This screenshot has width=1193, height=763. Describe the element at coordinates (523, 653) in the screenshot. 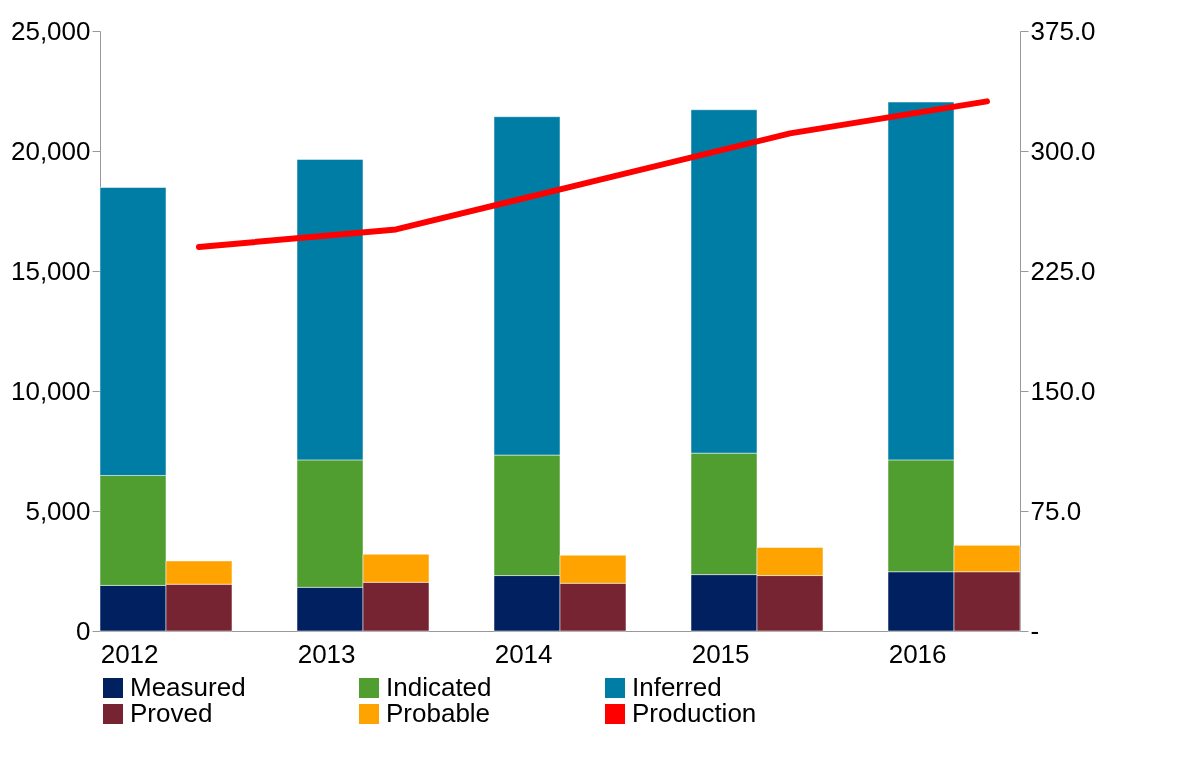

I see `x-tick-label: 2014` at that location.